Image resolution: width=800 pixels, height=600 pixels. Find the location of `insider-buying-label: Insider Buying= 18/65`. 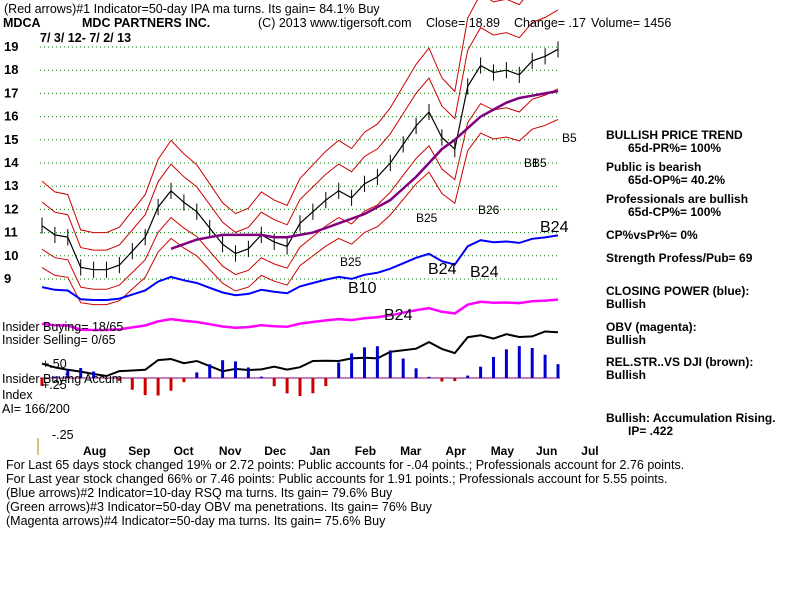

insider-buying-label: Insider Buying= 18/65 is located at coordinates (63, 327).